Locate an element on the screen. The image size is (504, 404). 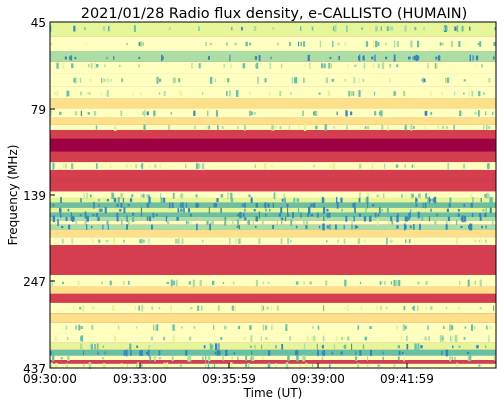
x-tick-label: 09:33:00 is located at coordinates (140, 379).